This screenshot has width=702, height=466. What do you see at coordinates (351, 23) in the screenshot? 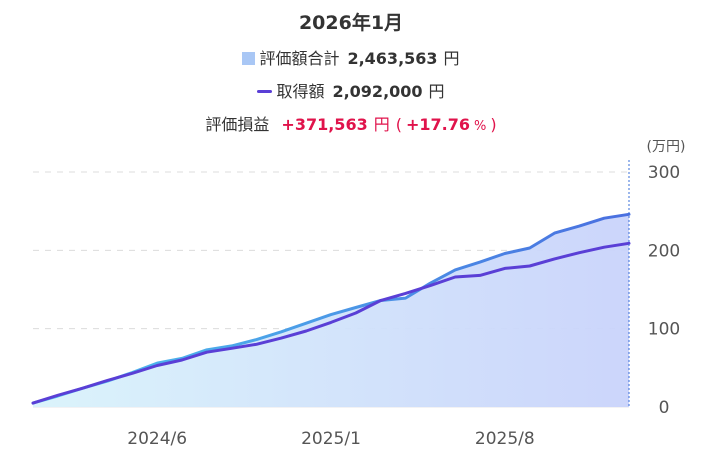
I see `chart-title: 2026年1月` at bounding box center [351, 23].